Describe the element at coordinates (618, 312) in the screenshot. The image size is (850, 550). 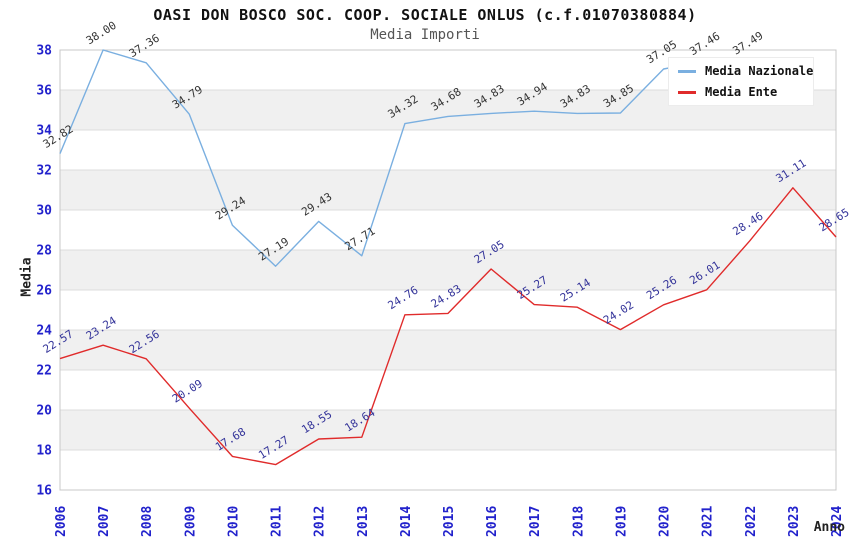
I see `data-label: 24.02` at that location.